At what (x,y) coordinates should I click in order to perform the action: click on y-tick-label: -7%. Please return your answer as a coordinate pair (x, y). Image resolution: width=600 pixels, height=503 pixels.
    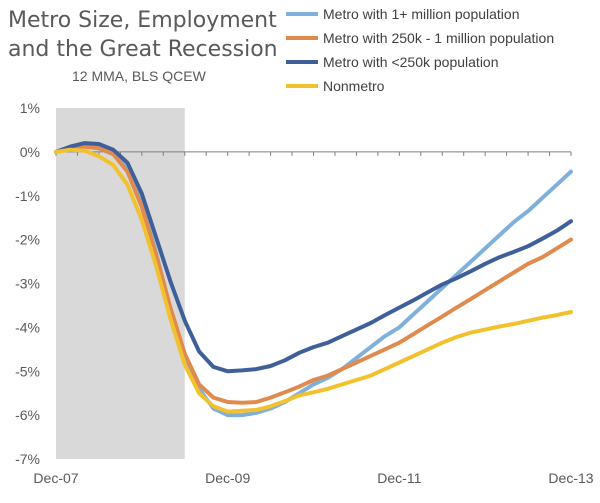
    Looking at the image, I should click on (27, 459).